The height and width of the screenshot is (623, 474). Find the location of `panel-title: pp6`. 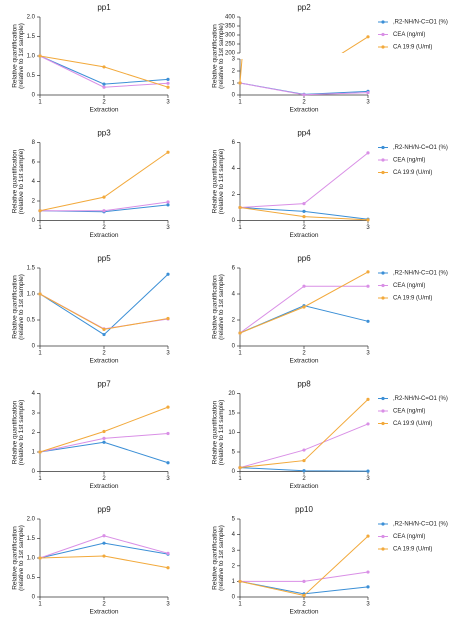

panel-title: pp6 is located at coordinates (304, 258).